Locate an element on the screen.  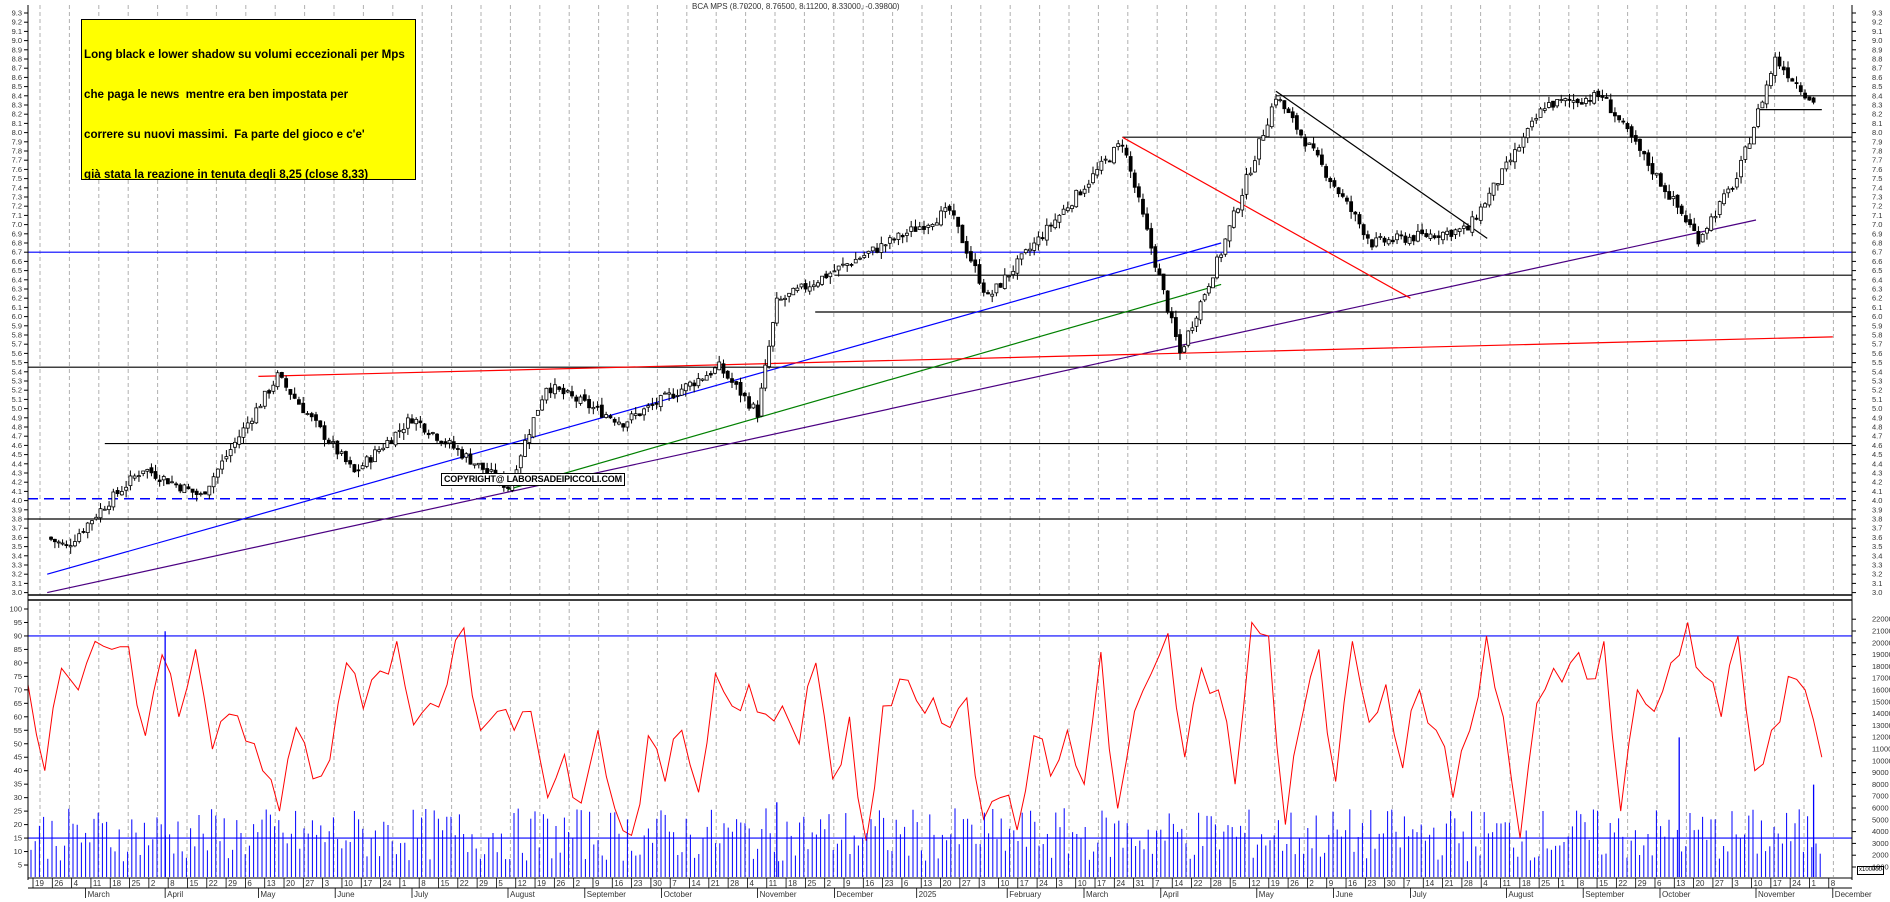
day-label: 12 is located at coordinates (522, 883).